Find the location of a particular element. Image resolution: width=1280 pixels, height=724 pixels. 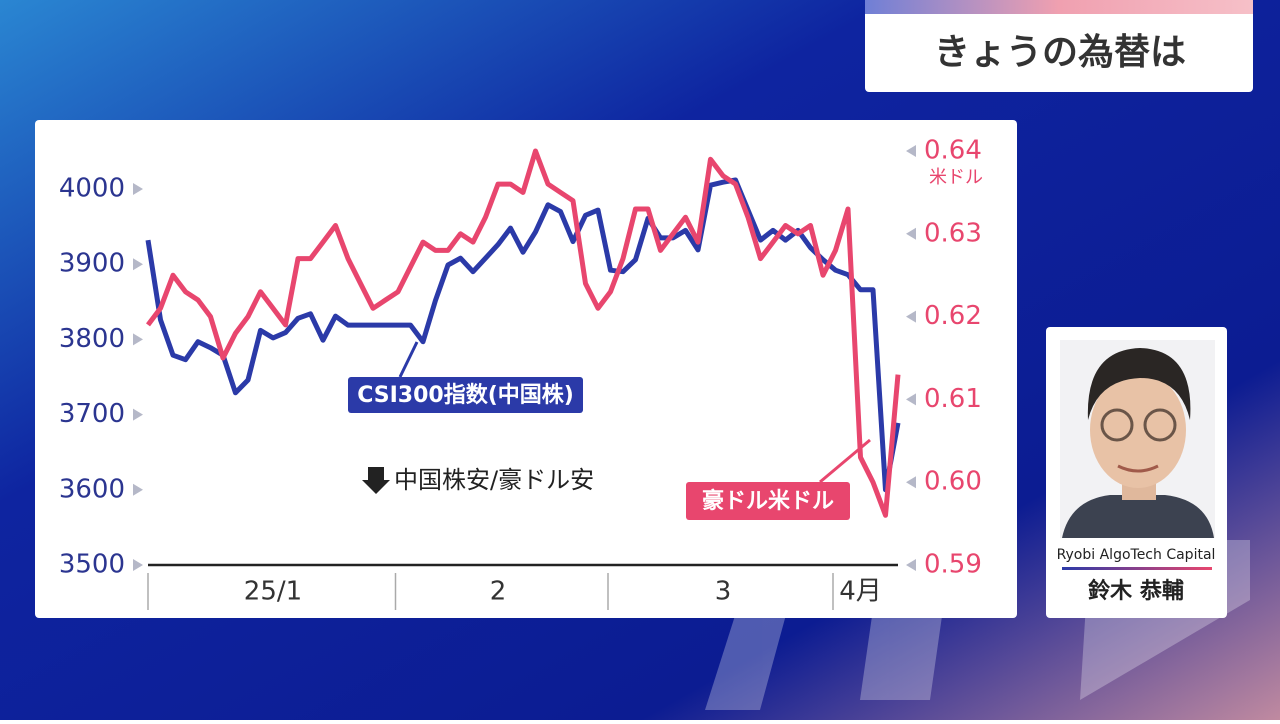

y2-tick-label: 0.61 is located at coordinates (953, 399).